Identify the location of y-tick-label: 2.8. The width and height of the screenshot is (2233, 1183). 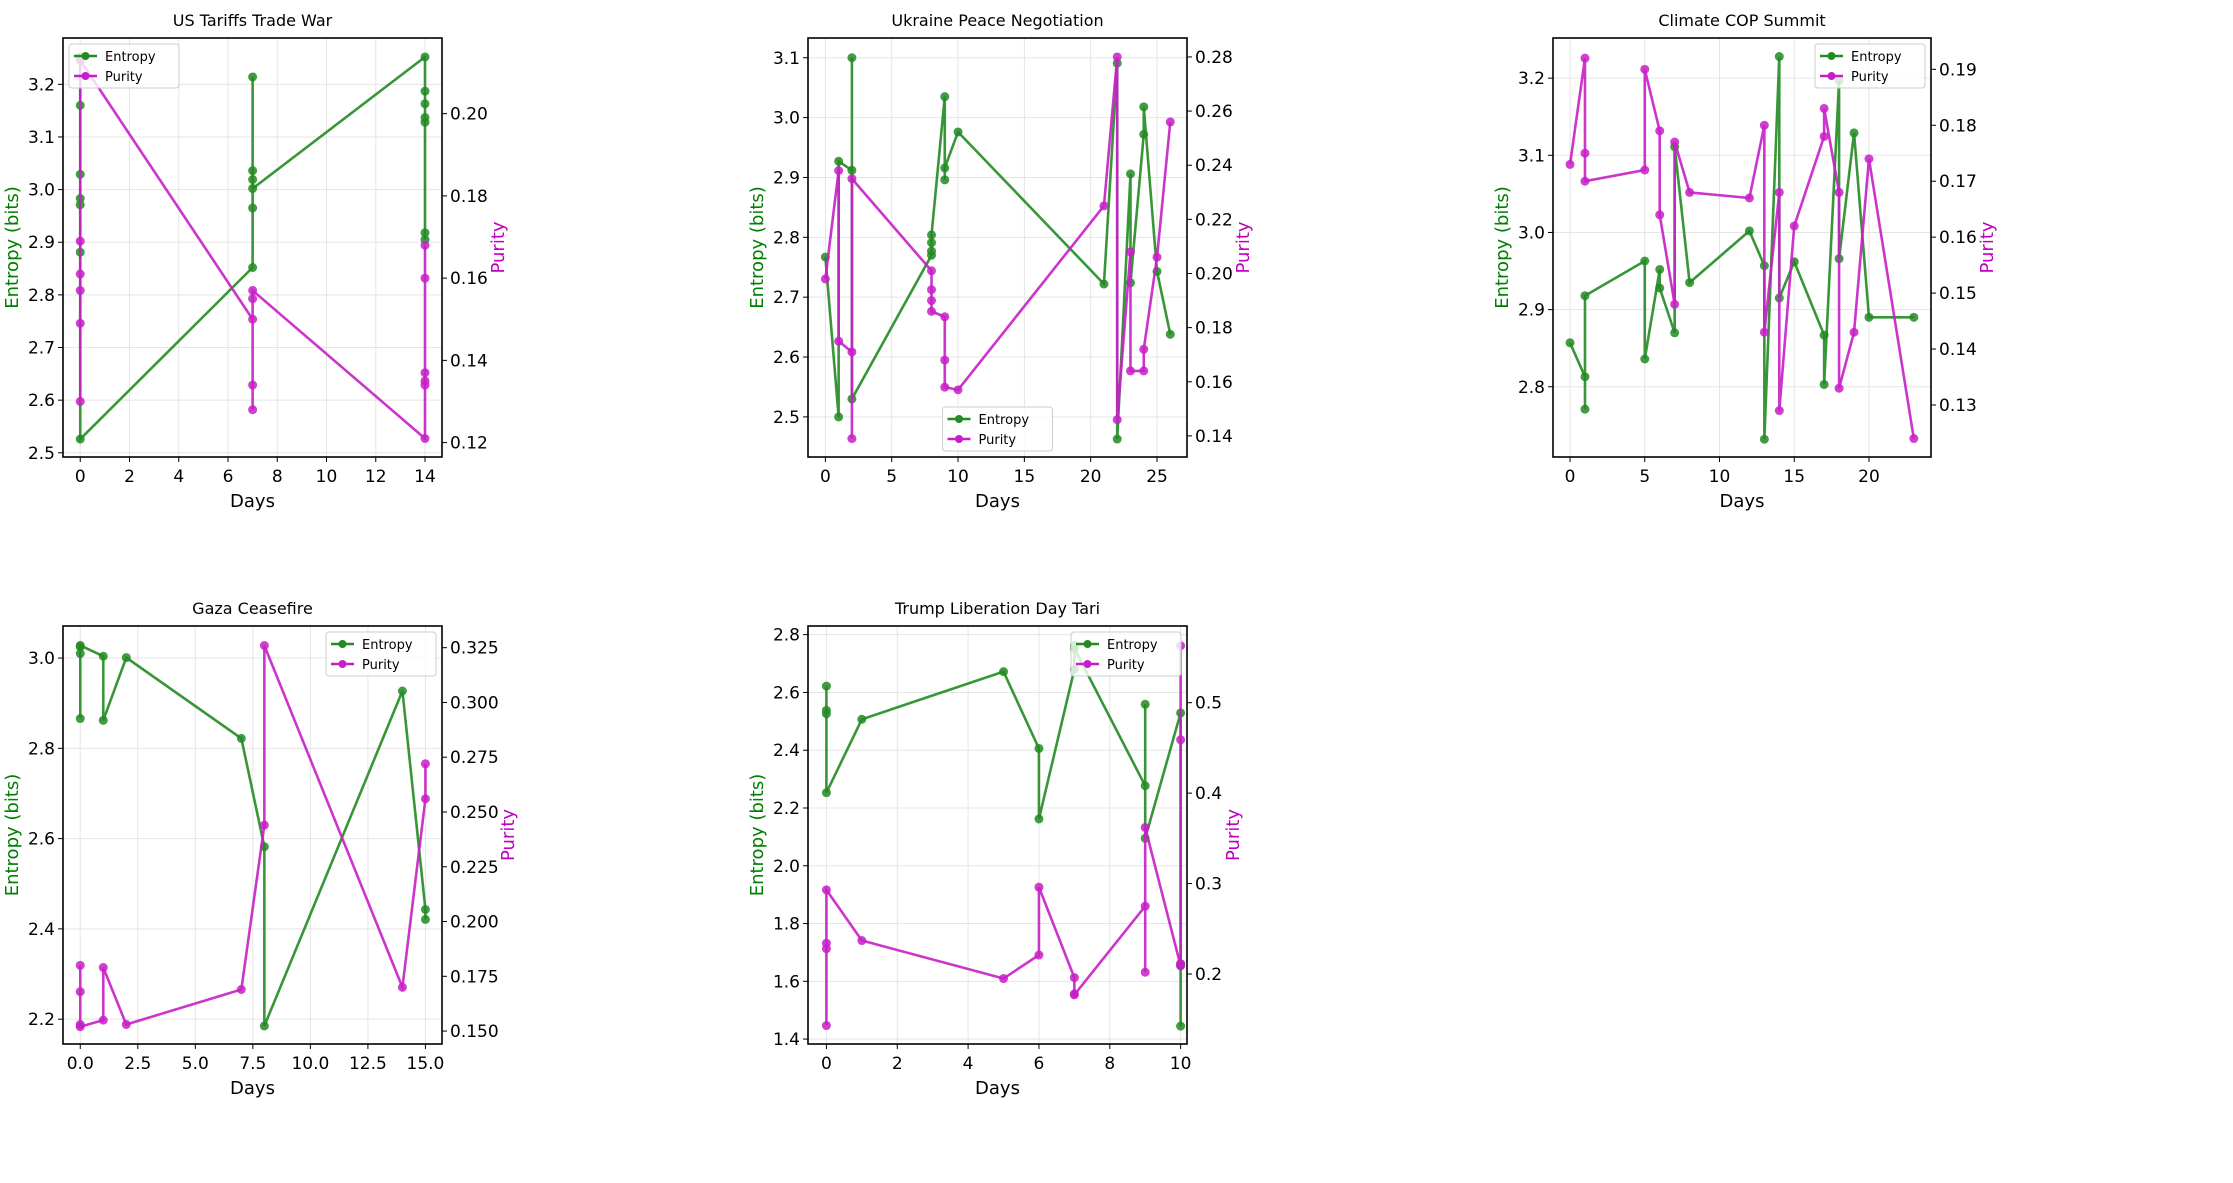
(41, 749).